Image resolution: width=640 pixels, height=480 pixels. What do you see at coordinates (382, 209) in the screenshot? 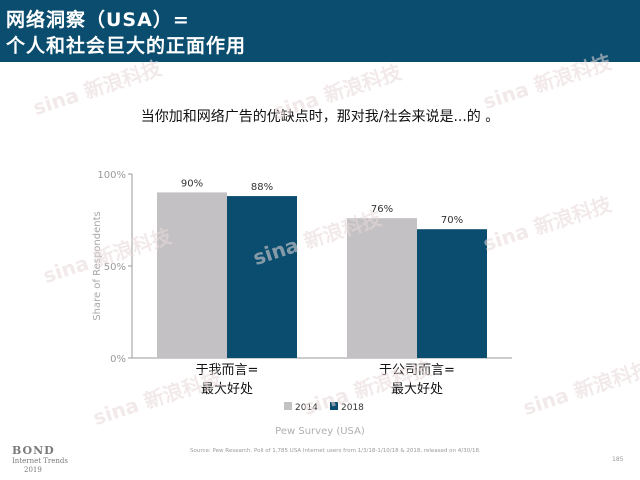
I see `data-label: 76%` at bounding box center [382, 209].